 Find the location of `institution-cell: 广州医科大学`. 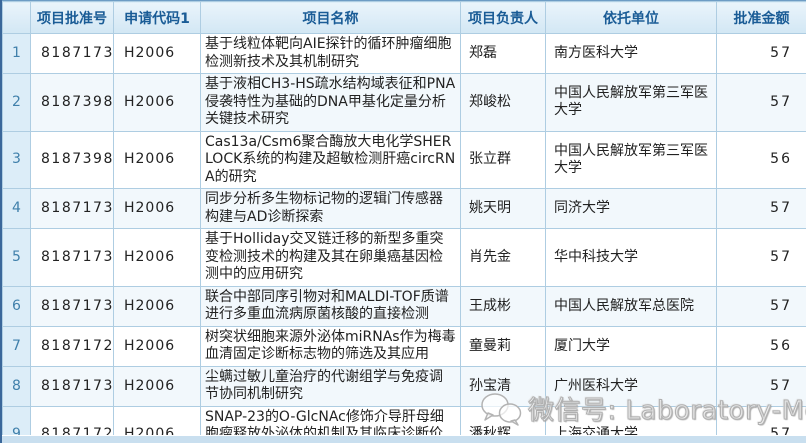

institution-cell: 广州医科大学 is located at coordinates (631, 386).